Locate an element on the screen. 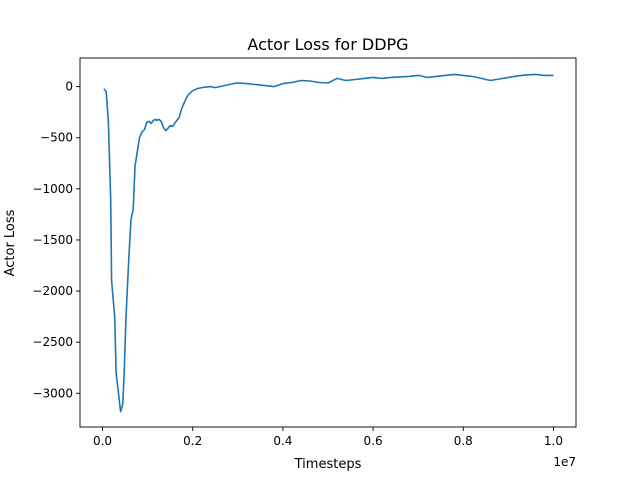  x-tick-label: 0.0 is located at coordinates (102, 441).